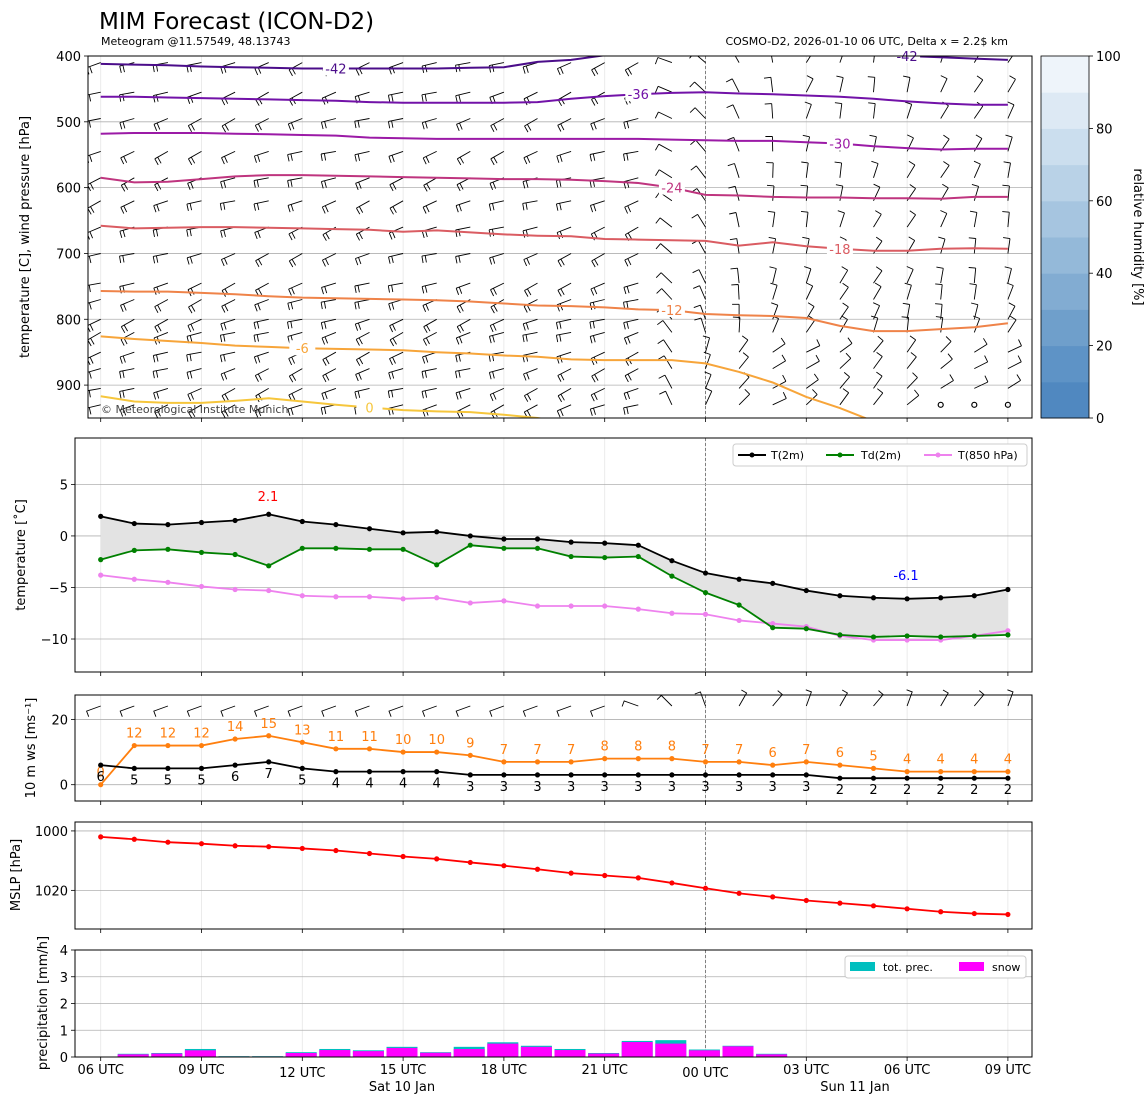 This screenshot has height=1105, width=1148. Describe the element at coordinates (235, 727) in the screenshot. I see `wind-value-label: 14` at that location.